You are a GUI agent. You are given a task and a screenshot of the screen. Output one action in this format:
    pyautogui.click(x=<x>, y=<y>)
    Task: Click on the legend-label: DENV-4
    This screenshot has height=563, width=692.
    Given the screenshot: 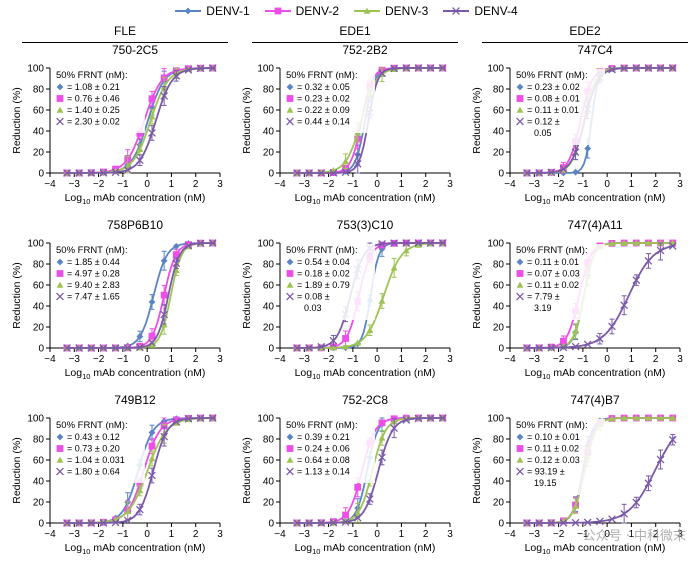 What is the action you would take?
    pyautogui.click(x=496, y=11)
    